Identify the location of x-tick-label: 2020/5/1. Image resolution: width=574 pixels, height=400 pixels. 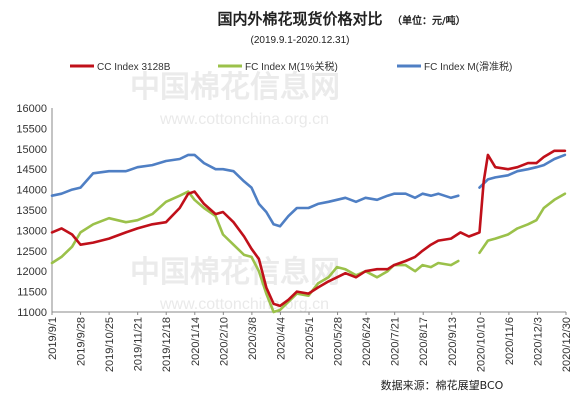
(310, 338).